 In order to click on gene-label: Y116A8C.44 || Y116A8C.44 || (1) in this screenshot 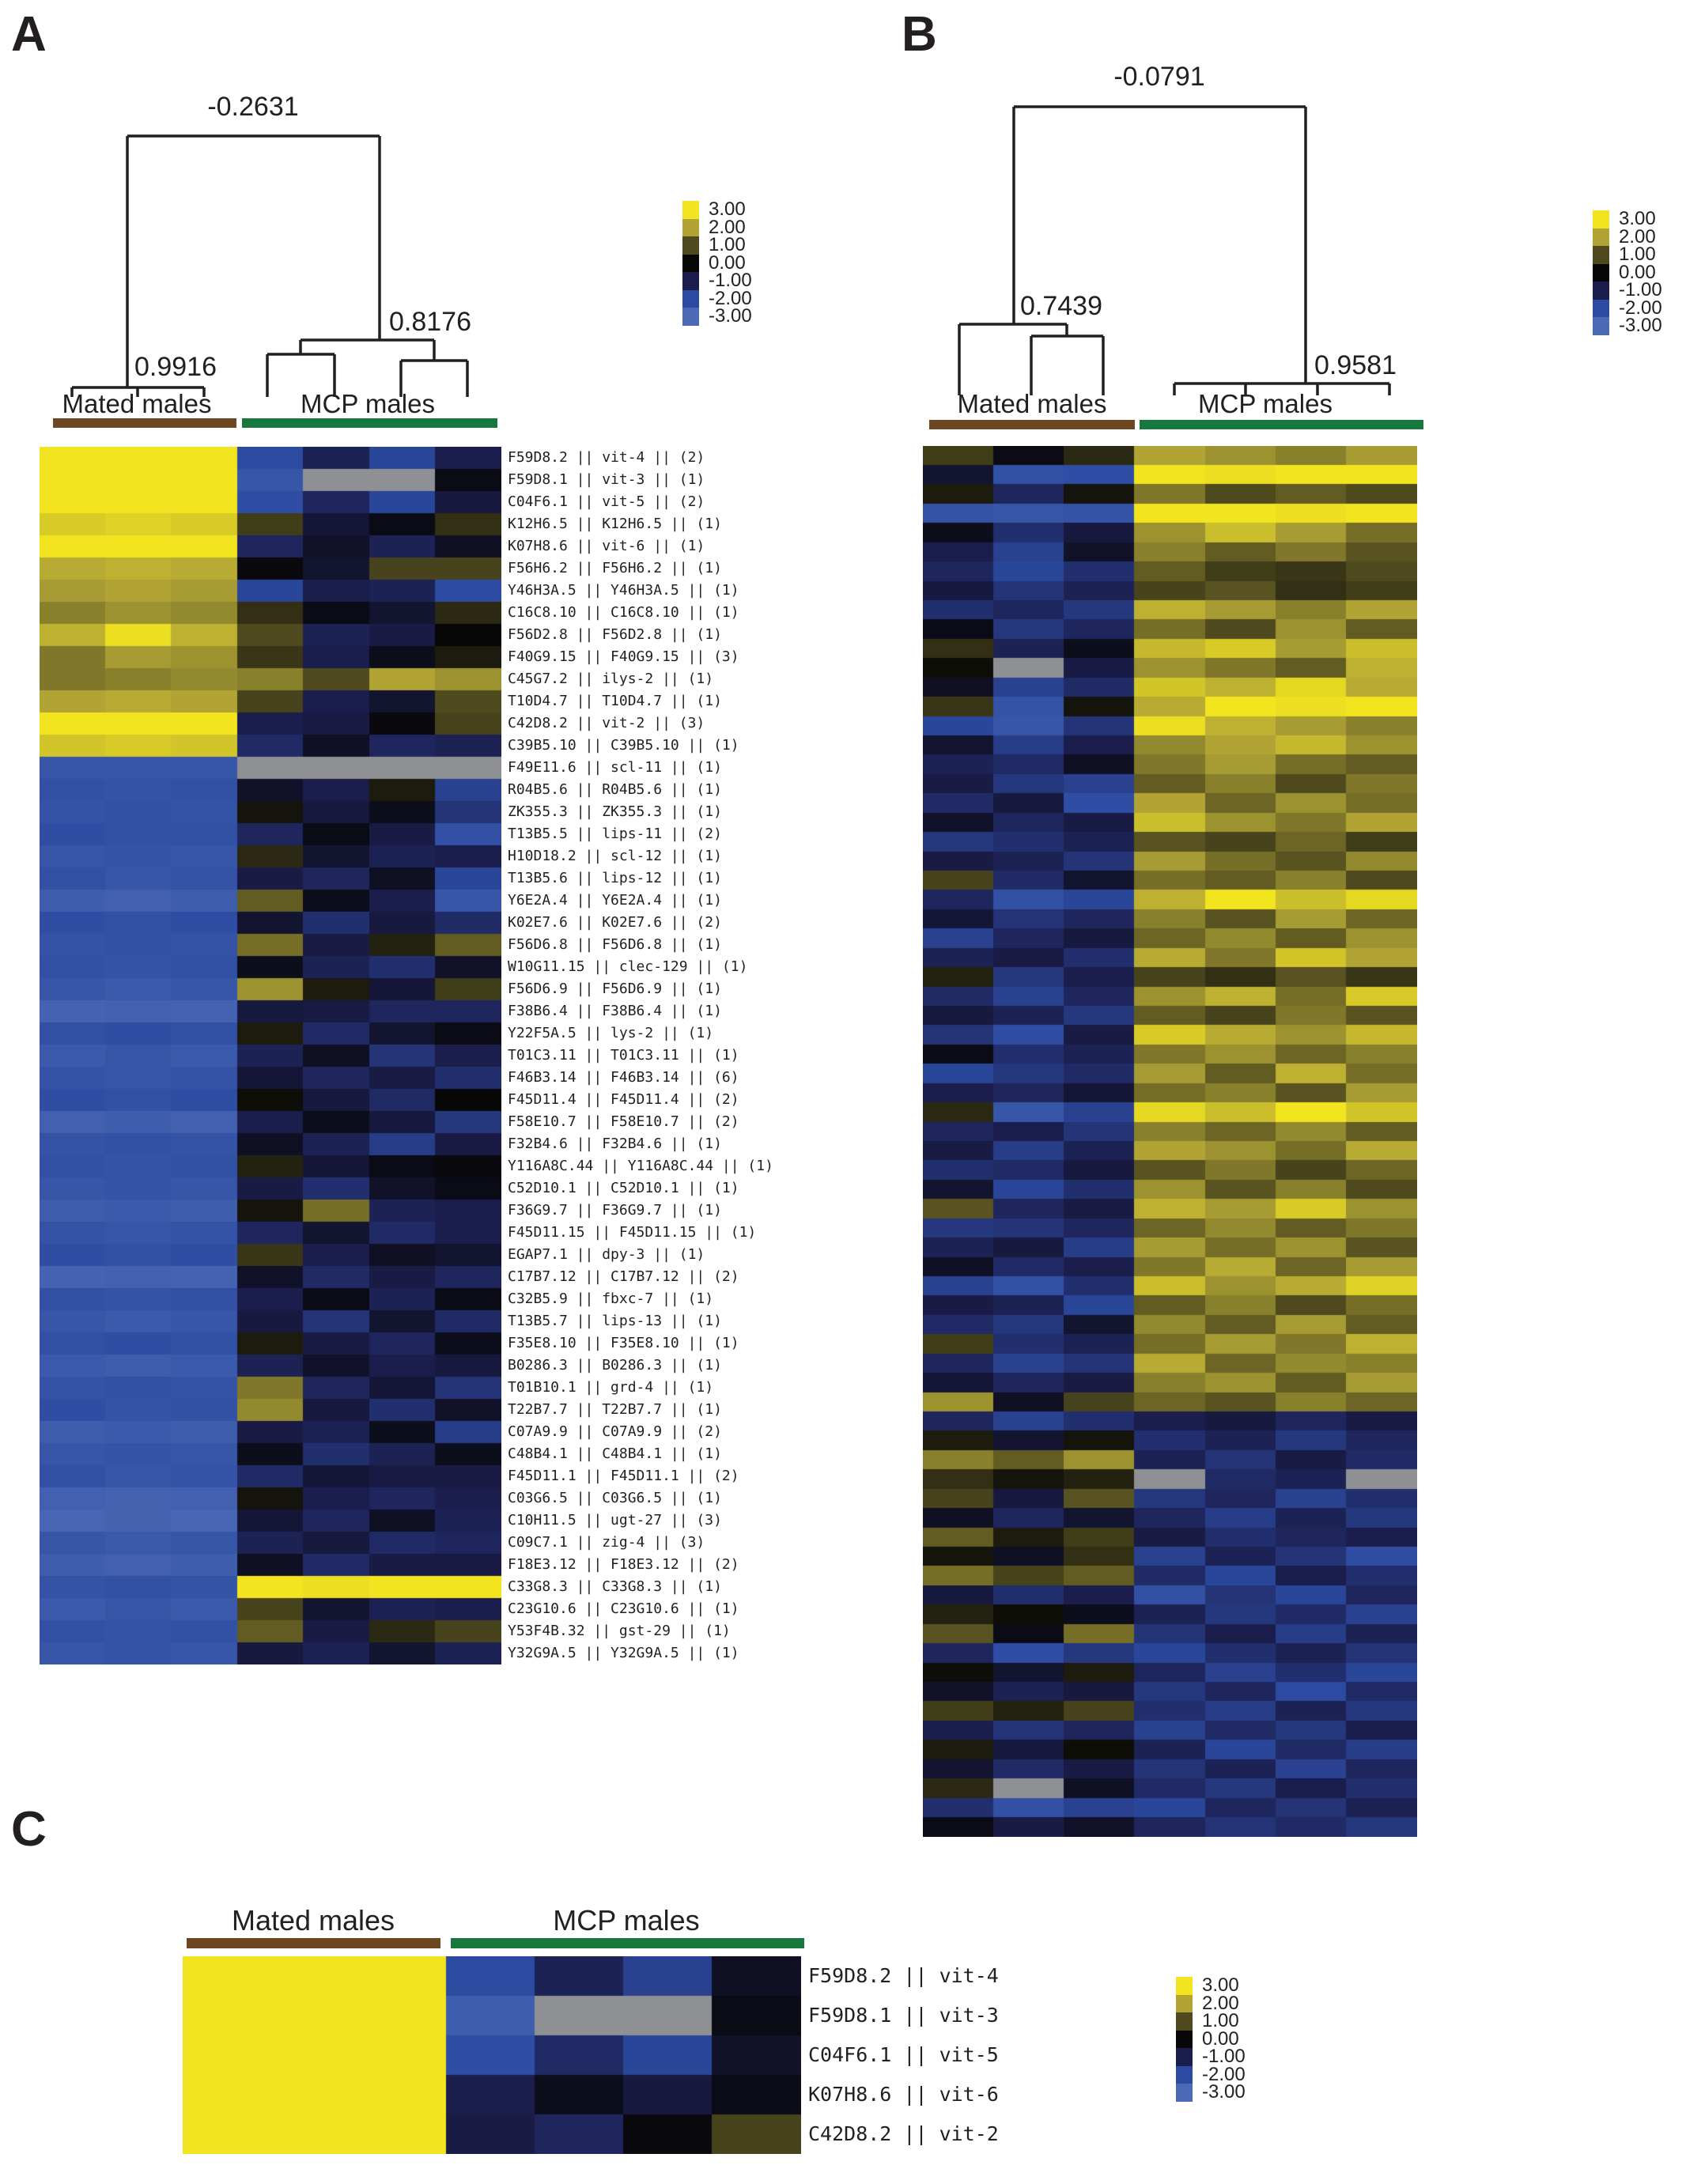, I will do `click(640, 1166)`.